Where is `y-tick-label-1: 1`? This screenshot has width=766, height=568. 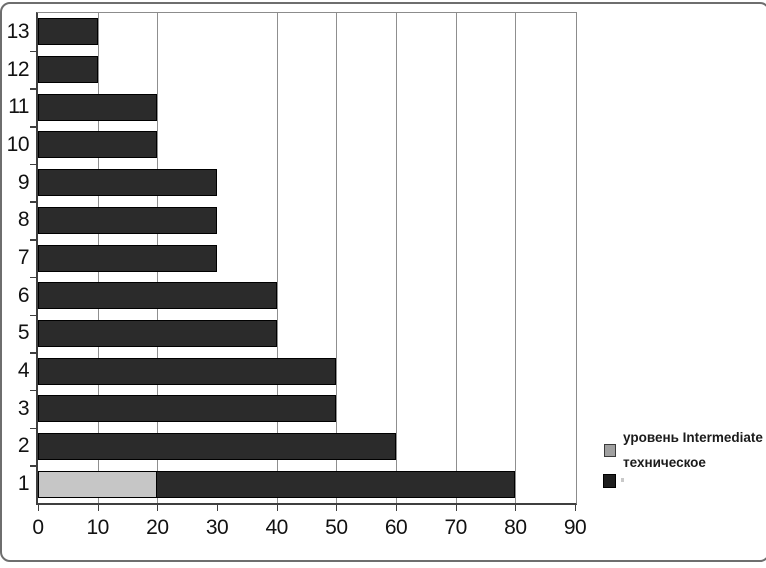
y-tick-label-1: 1 is located at coordinates (23, 484).